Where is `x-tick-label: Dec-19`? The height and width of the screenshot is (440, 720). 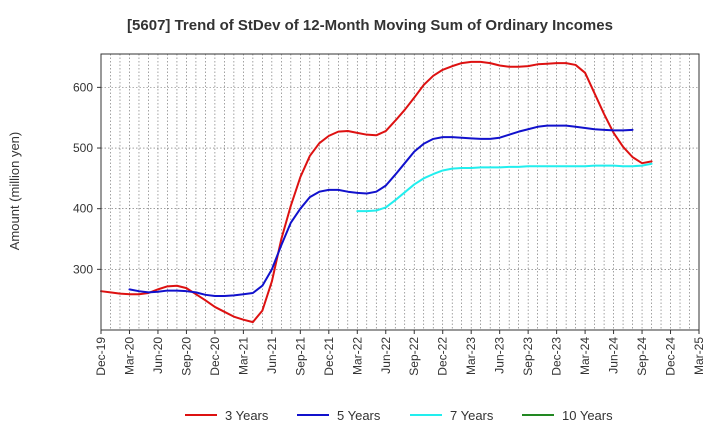
x-tick-label: Dec-19 is located at coordinates (101, 356).